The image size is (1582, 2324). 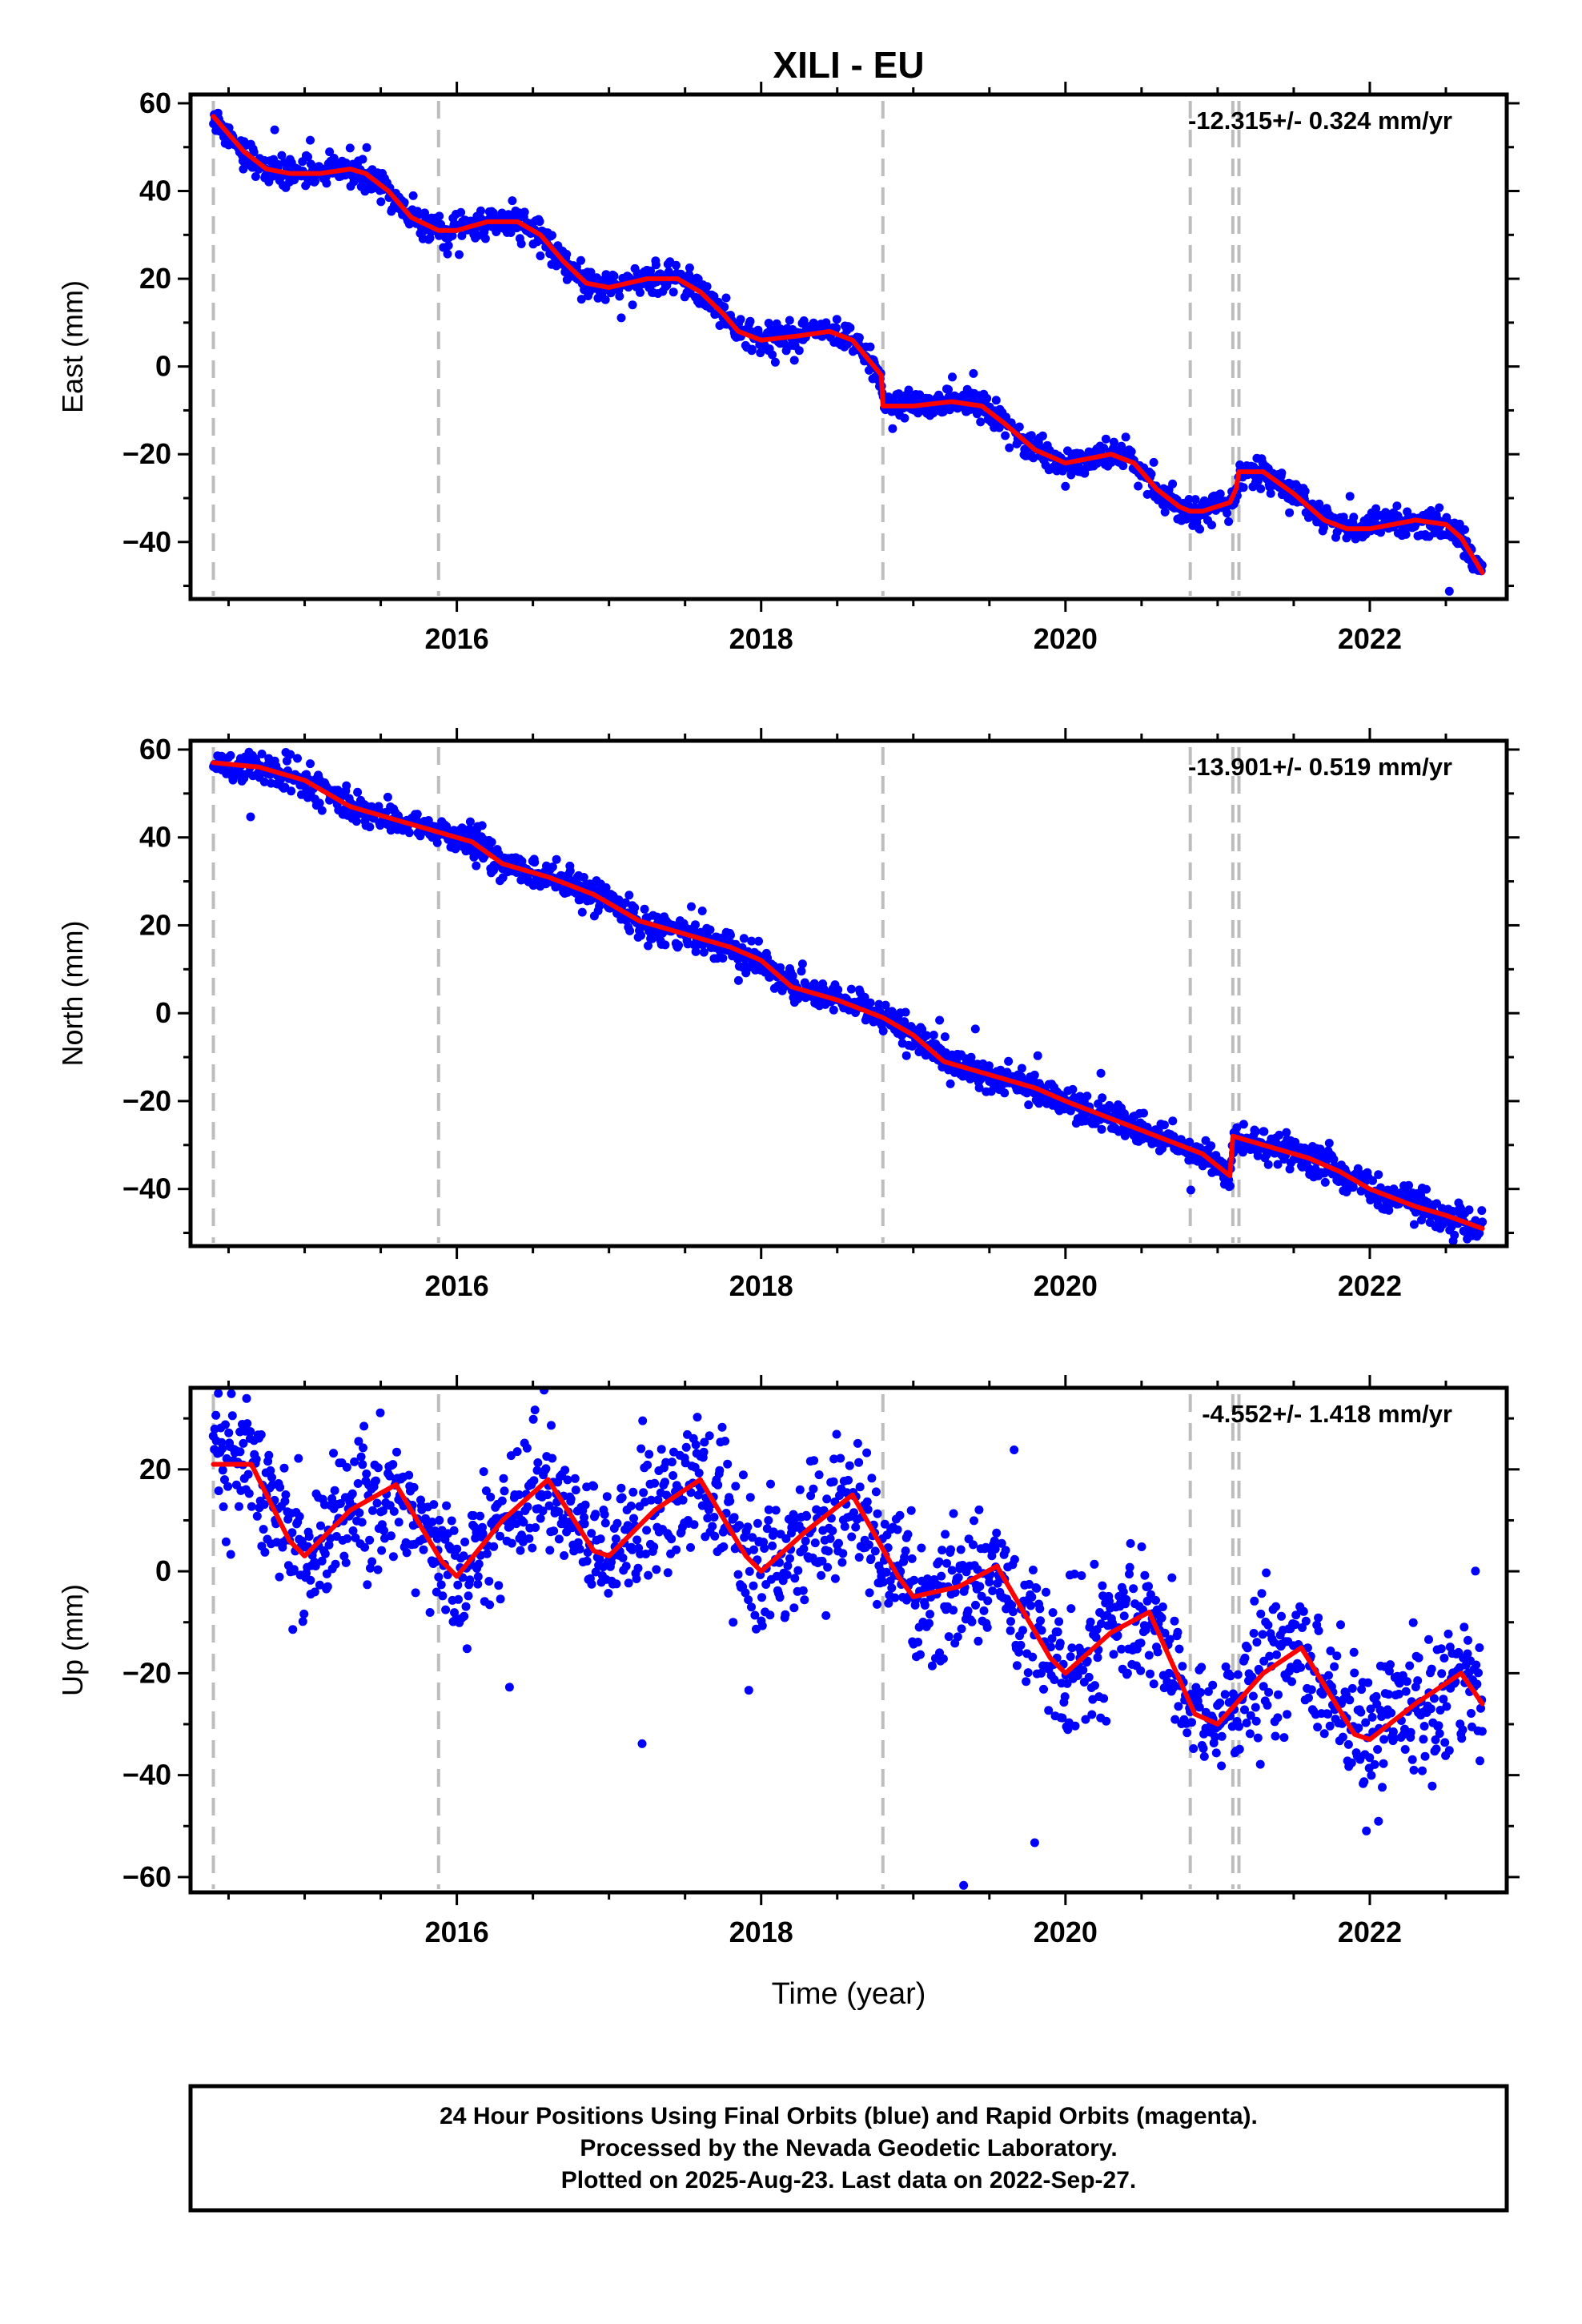 I want to click on north-y-tick-label: 0, so click(x=163, y=1013).